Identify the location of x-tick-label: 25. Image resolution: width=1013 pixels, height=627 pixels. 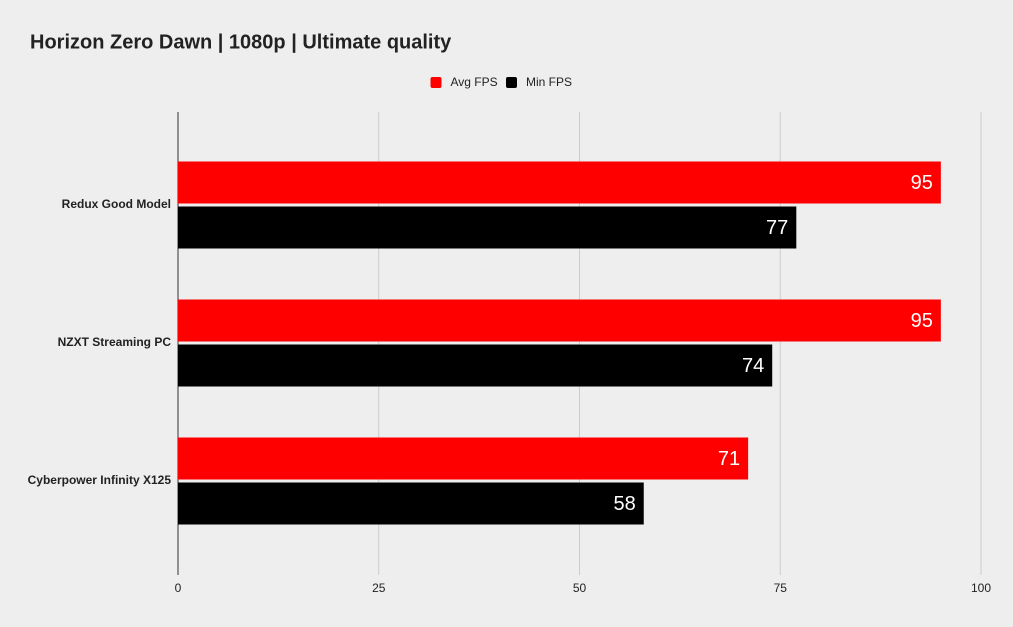
(379, 588).